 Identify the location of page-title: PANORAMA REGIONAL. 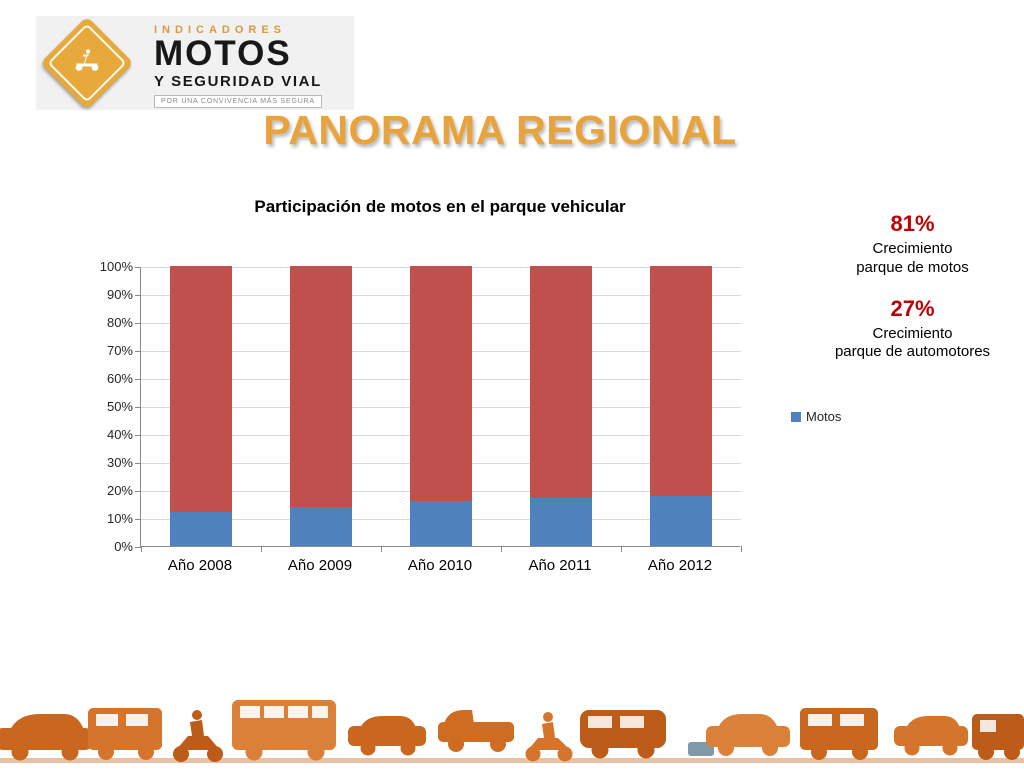
(500, 130).